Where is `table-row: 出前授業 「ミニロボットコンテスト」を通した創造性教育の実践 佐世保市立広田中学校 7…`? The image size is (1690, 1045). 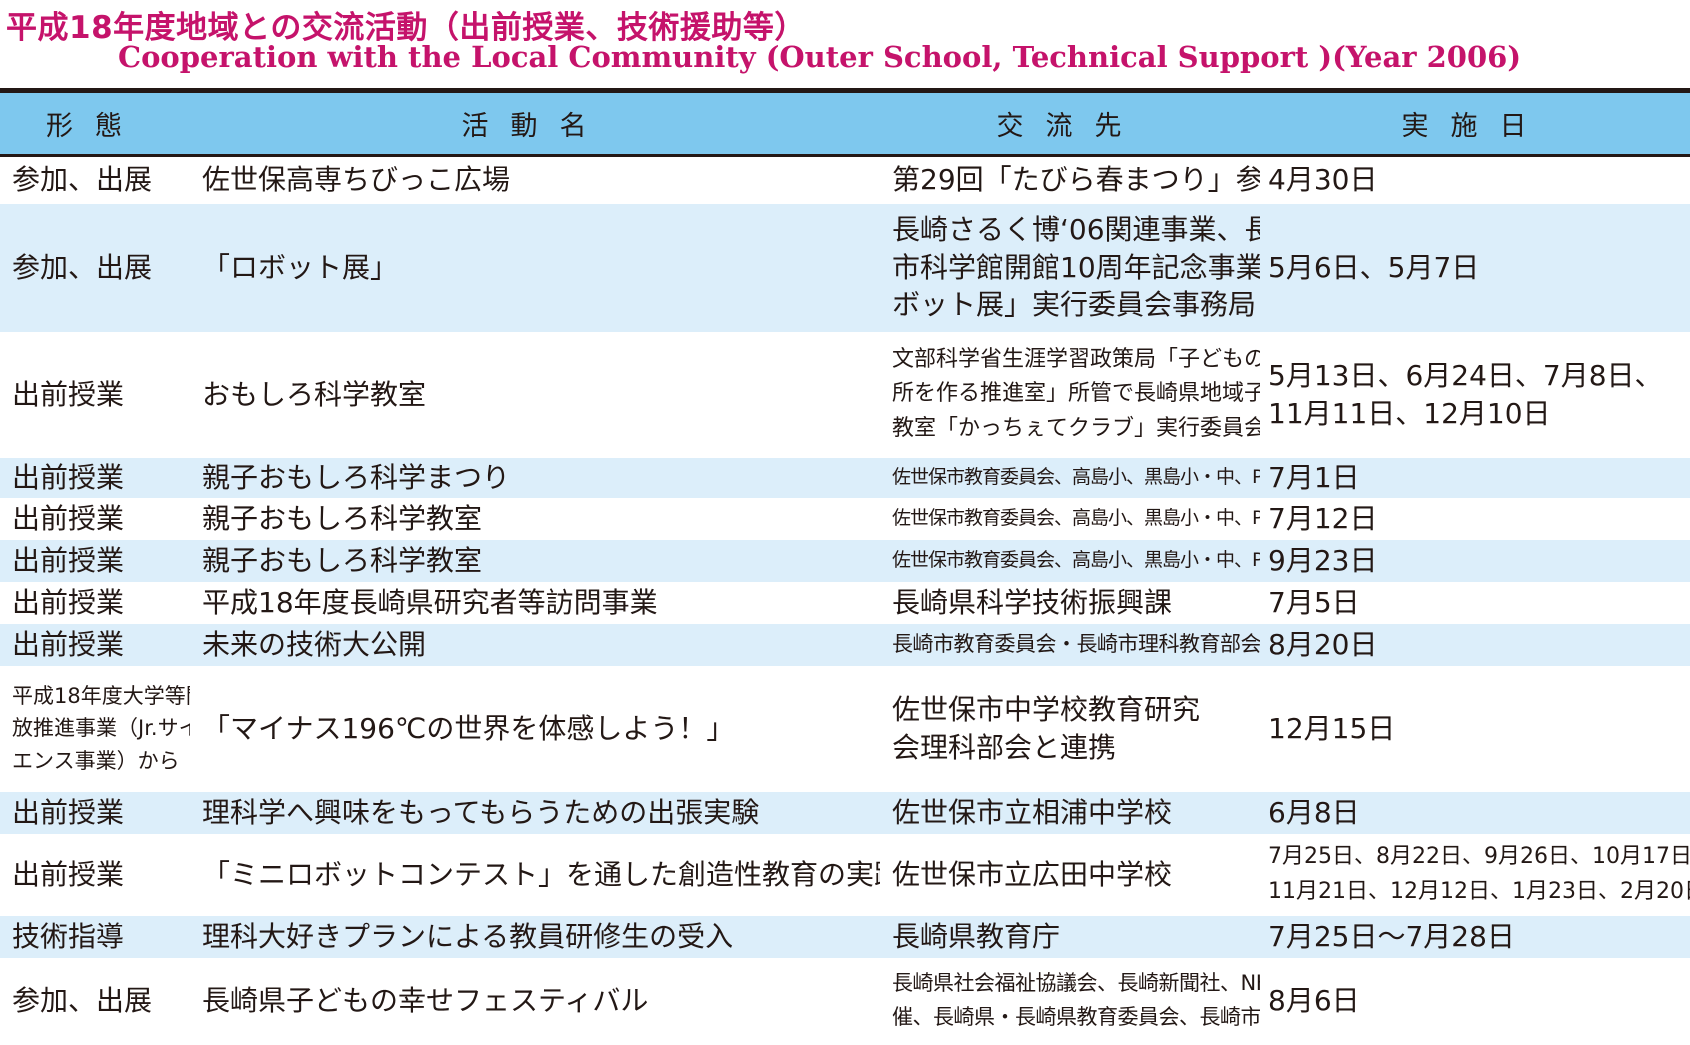 table-row: 出前授業 「ミニロボットコンテスト」を通した創造性教育の実践 佐世保市立広田中学校 7… is located at coordinates (845, 875).